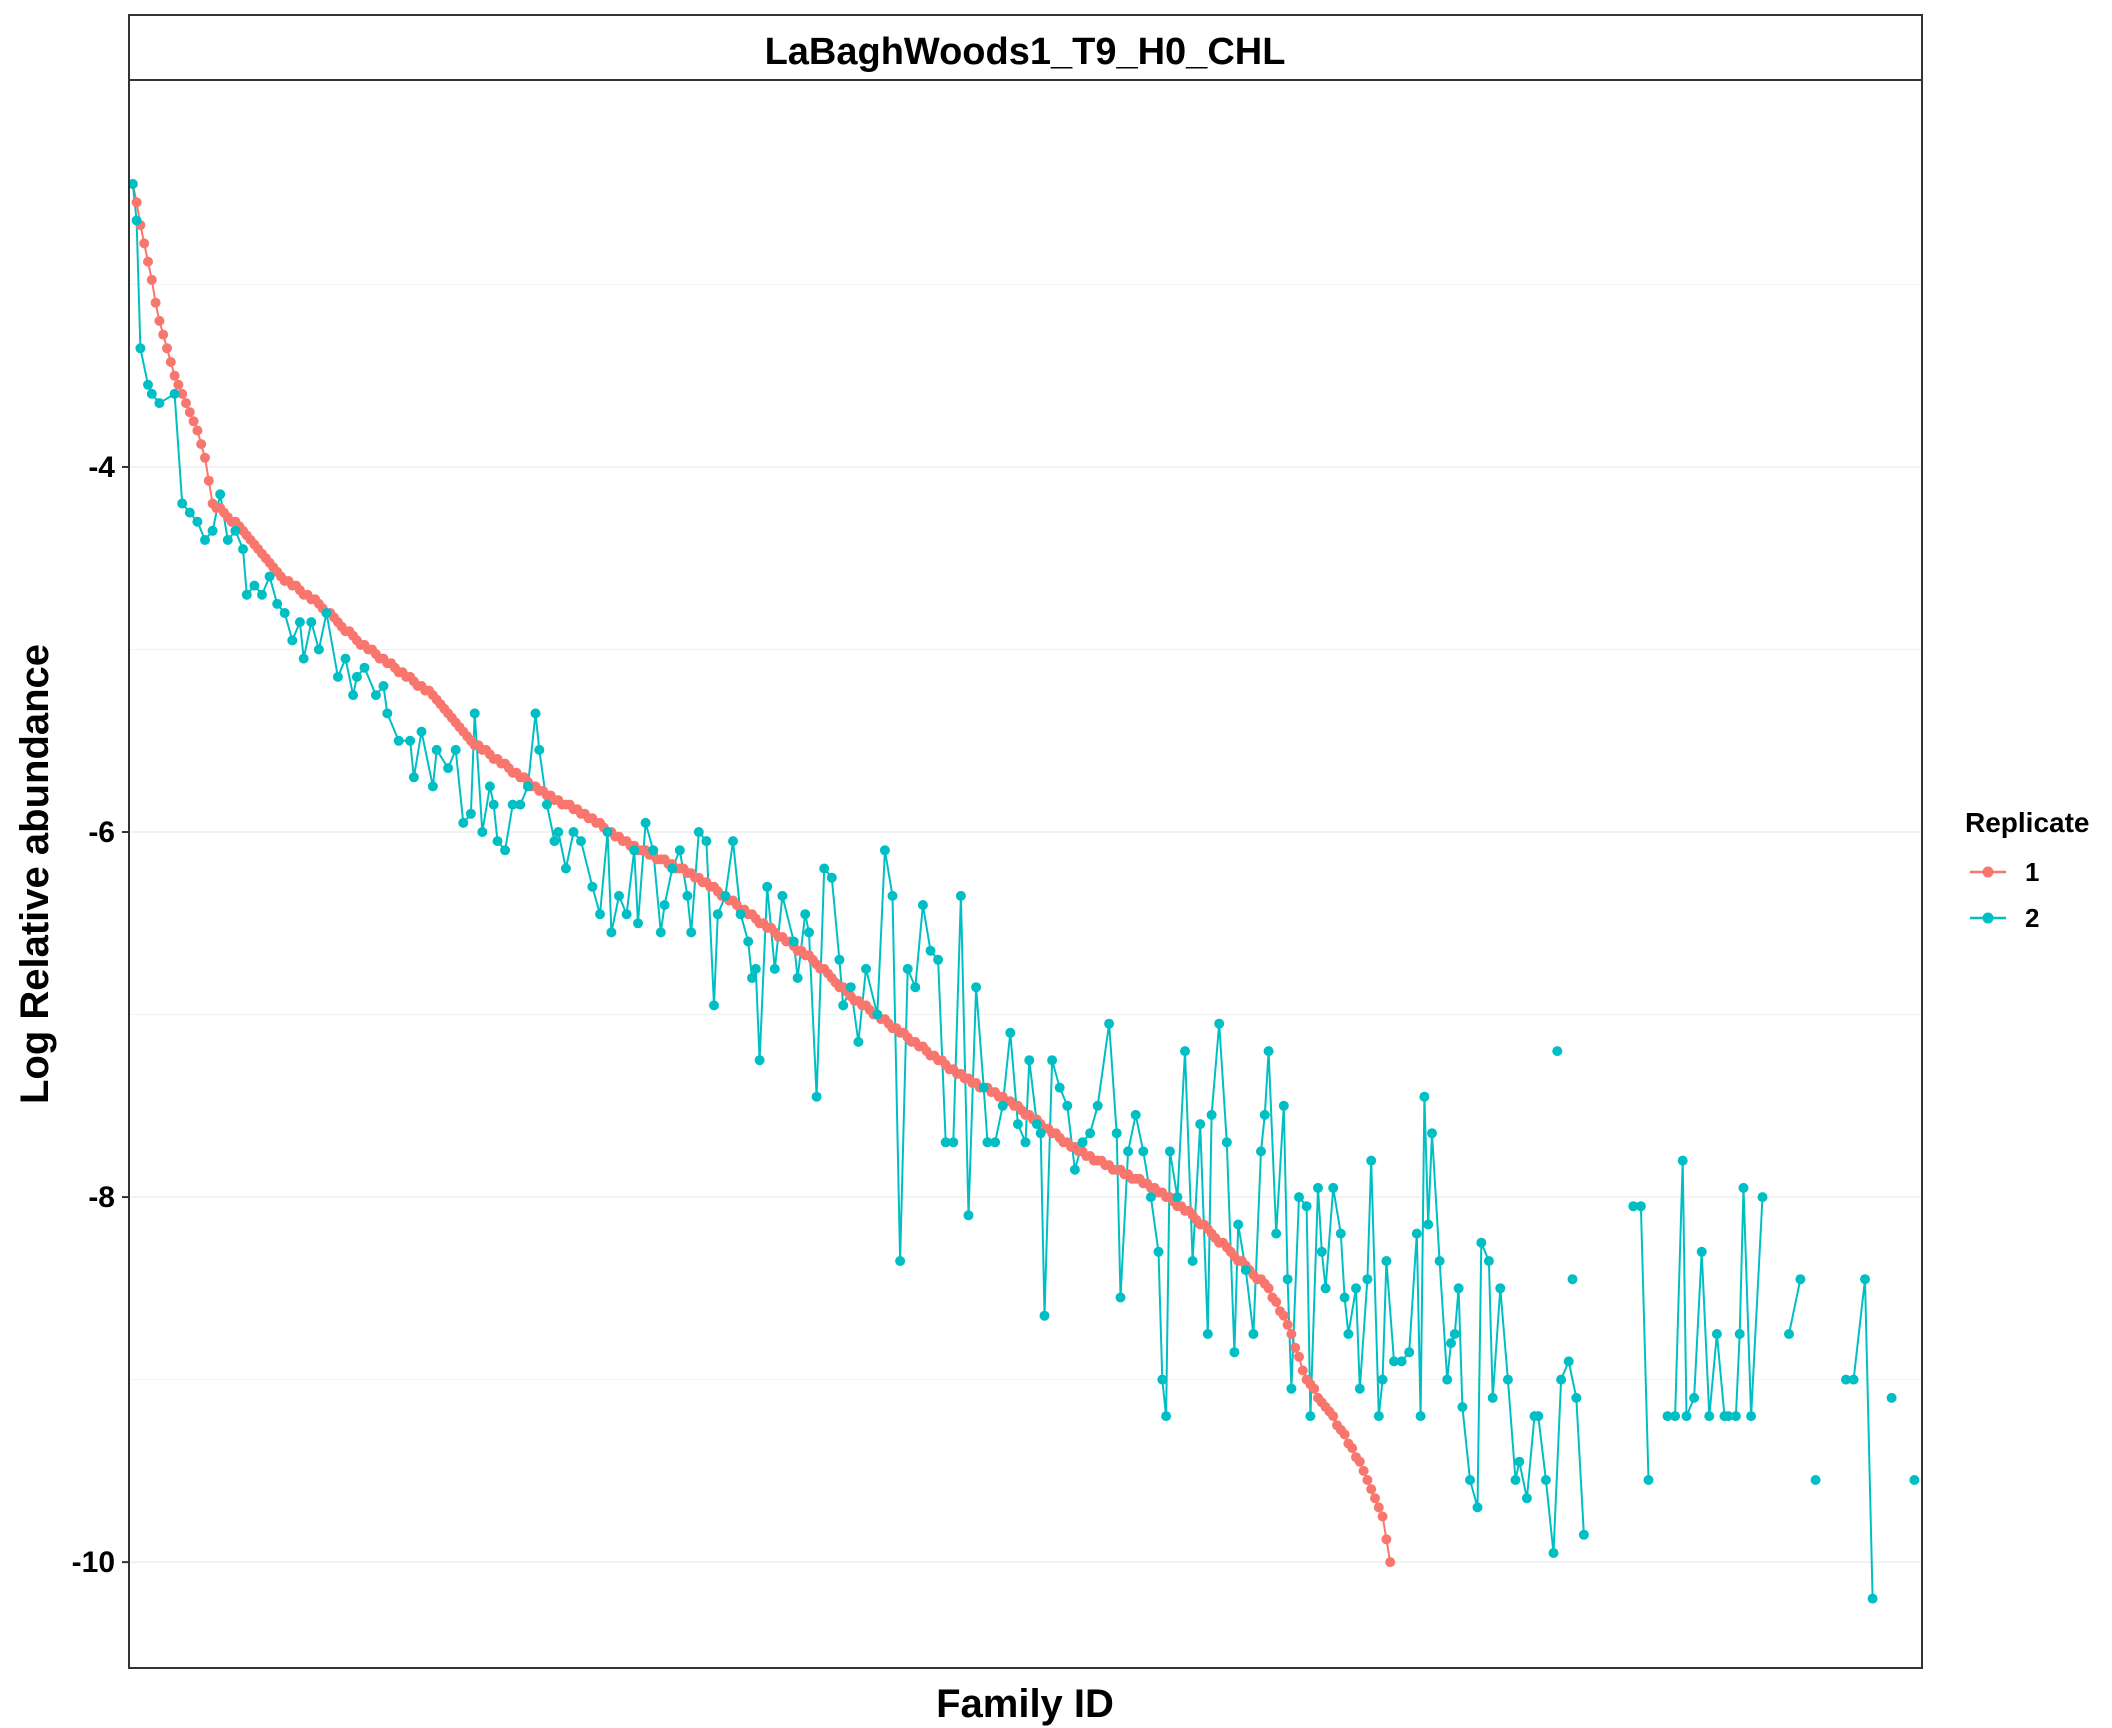 Image resolution: width=2112 pixels, height=1728 pixels. I want to click on facet-strip, so click(1025, 47).